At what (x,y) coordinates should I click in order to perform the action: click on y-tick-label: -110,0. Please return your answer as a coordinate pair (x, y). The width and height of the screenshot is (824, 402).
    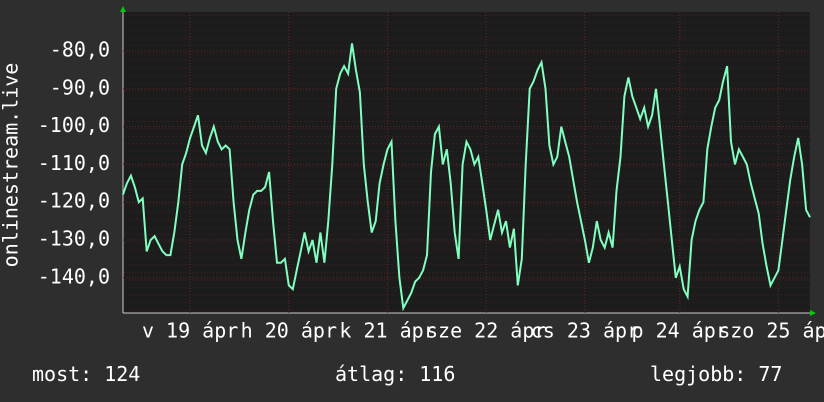
    Looking at the image, I should click on (74, 163).